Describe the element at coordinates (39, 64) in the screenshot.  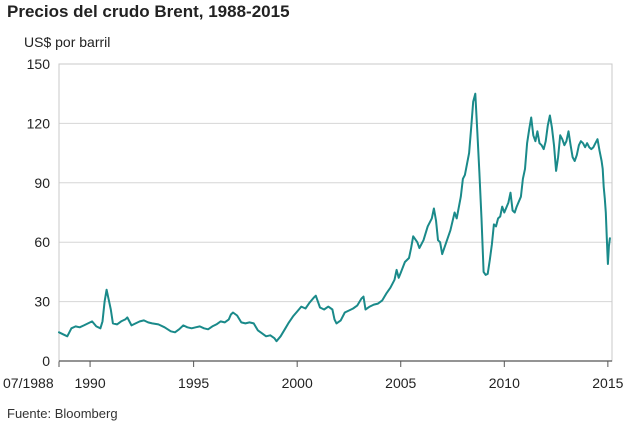
I see `y-tick-label: 150` at that location.